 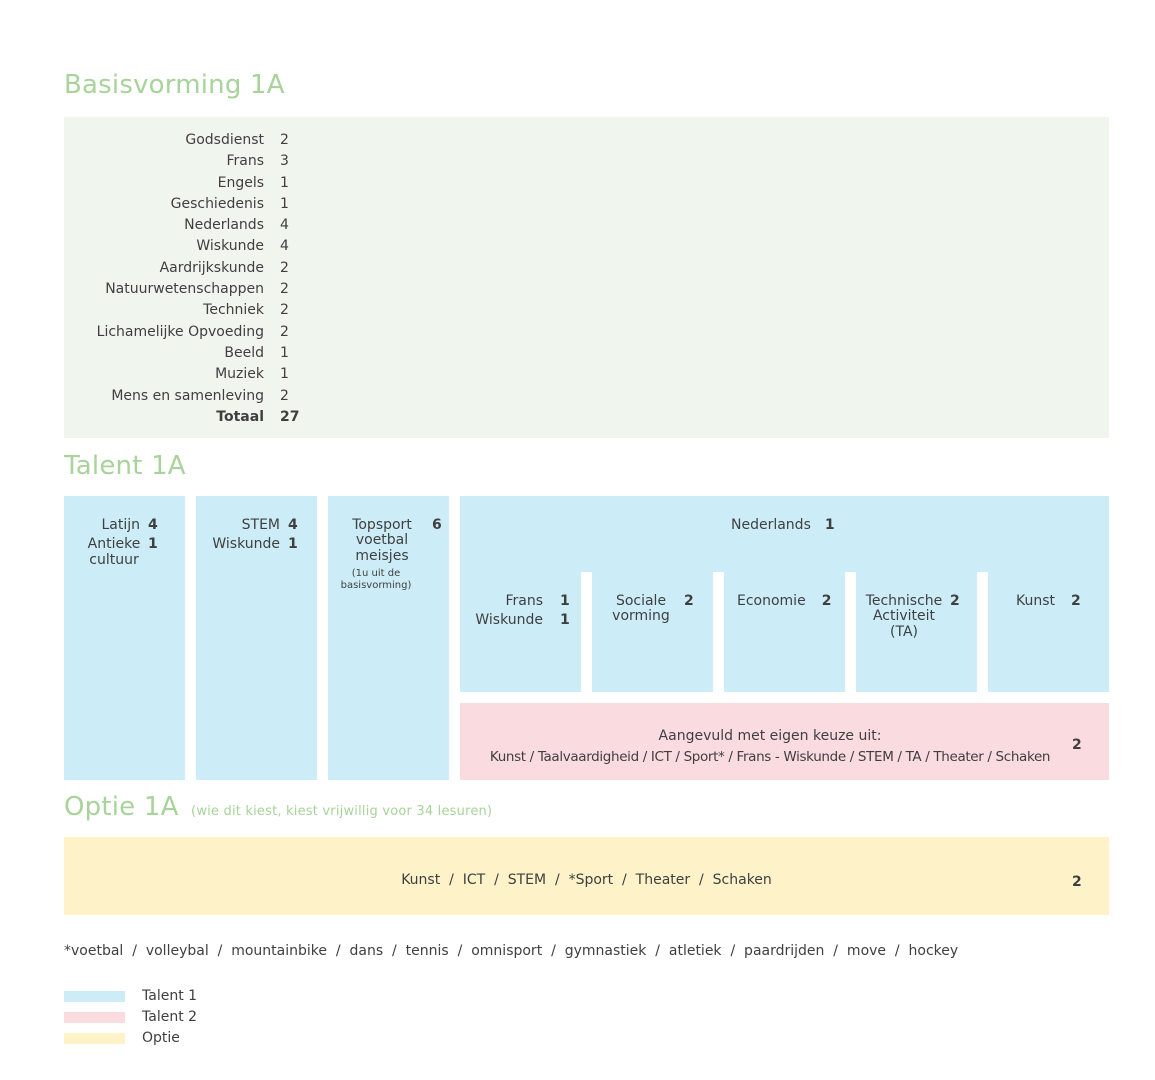 What do you see at coordinates (689, 601) in the screenshot?
I see `sociale-vorming-value: 2` at bounding box center [689, 601].